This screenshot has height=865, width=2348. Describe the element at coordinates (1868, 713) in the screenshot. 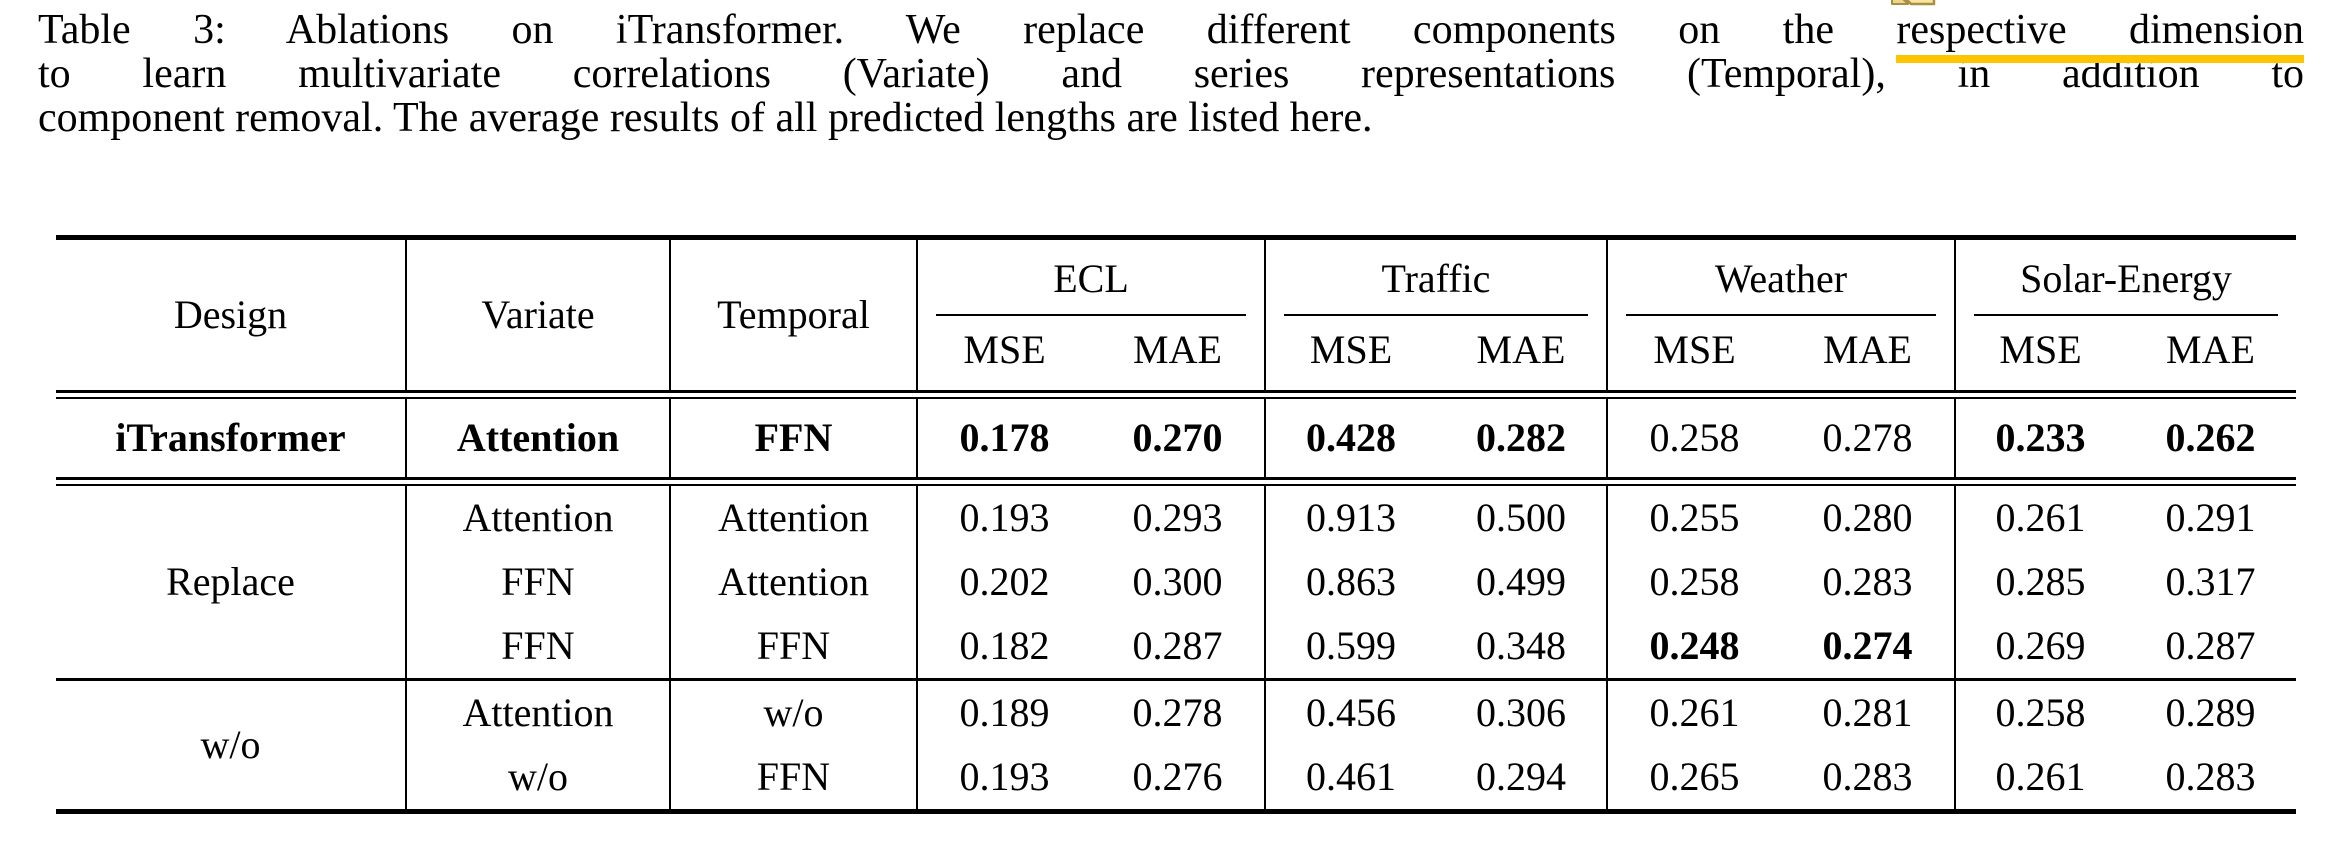

I see `value-cell: 0.281` at that location.